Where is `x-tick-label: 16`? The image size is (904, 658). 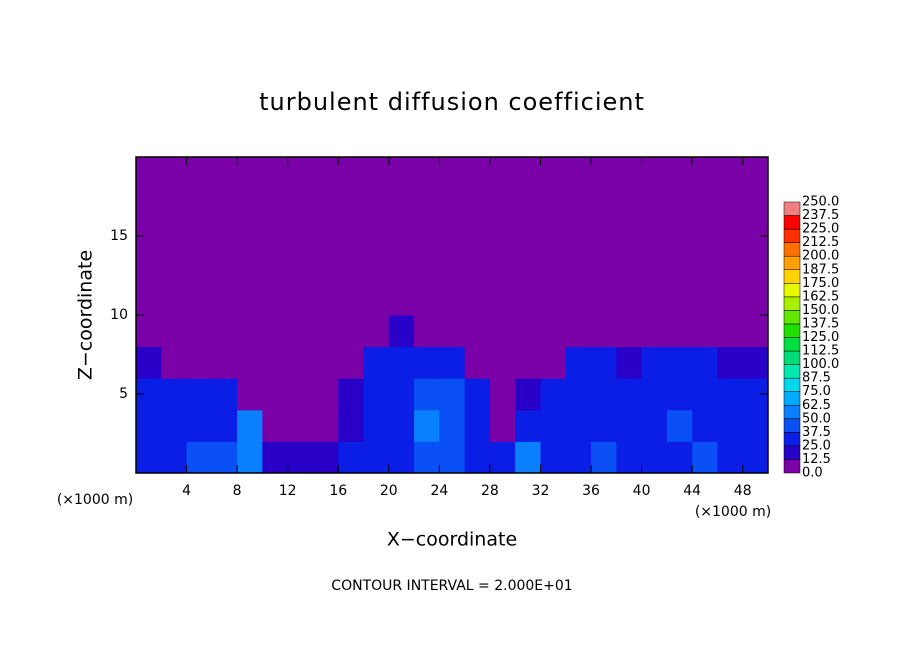
x-tick-label: 16 is located at coordinates (338, 491).